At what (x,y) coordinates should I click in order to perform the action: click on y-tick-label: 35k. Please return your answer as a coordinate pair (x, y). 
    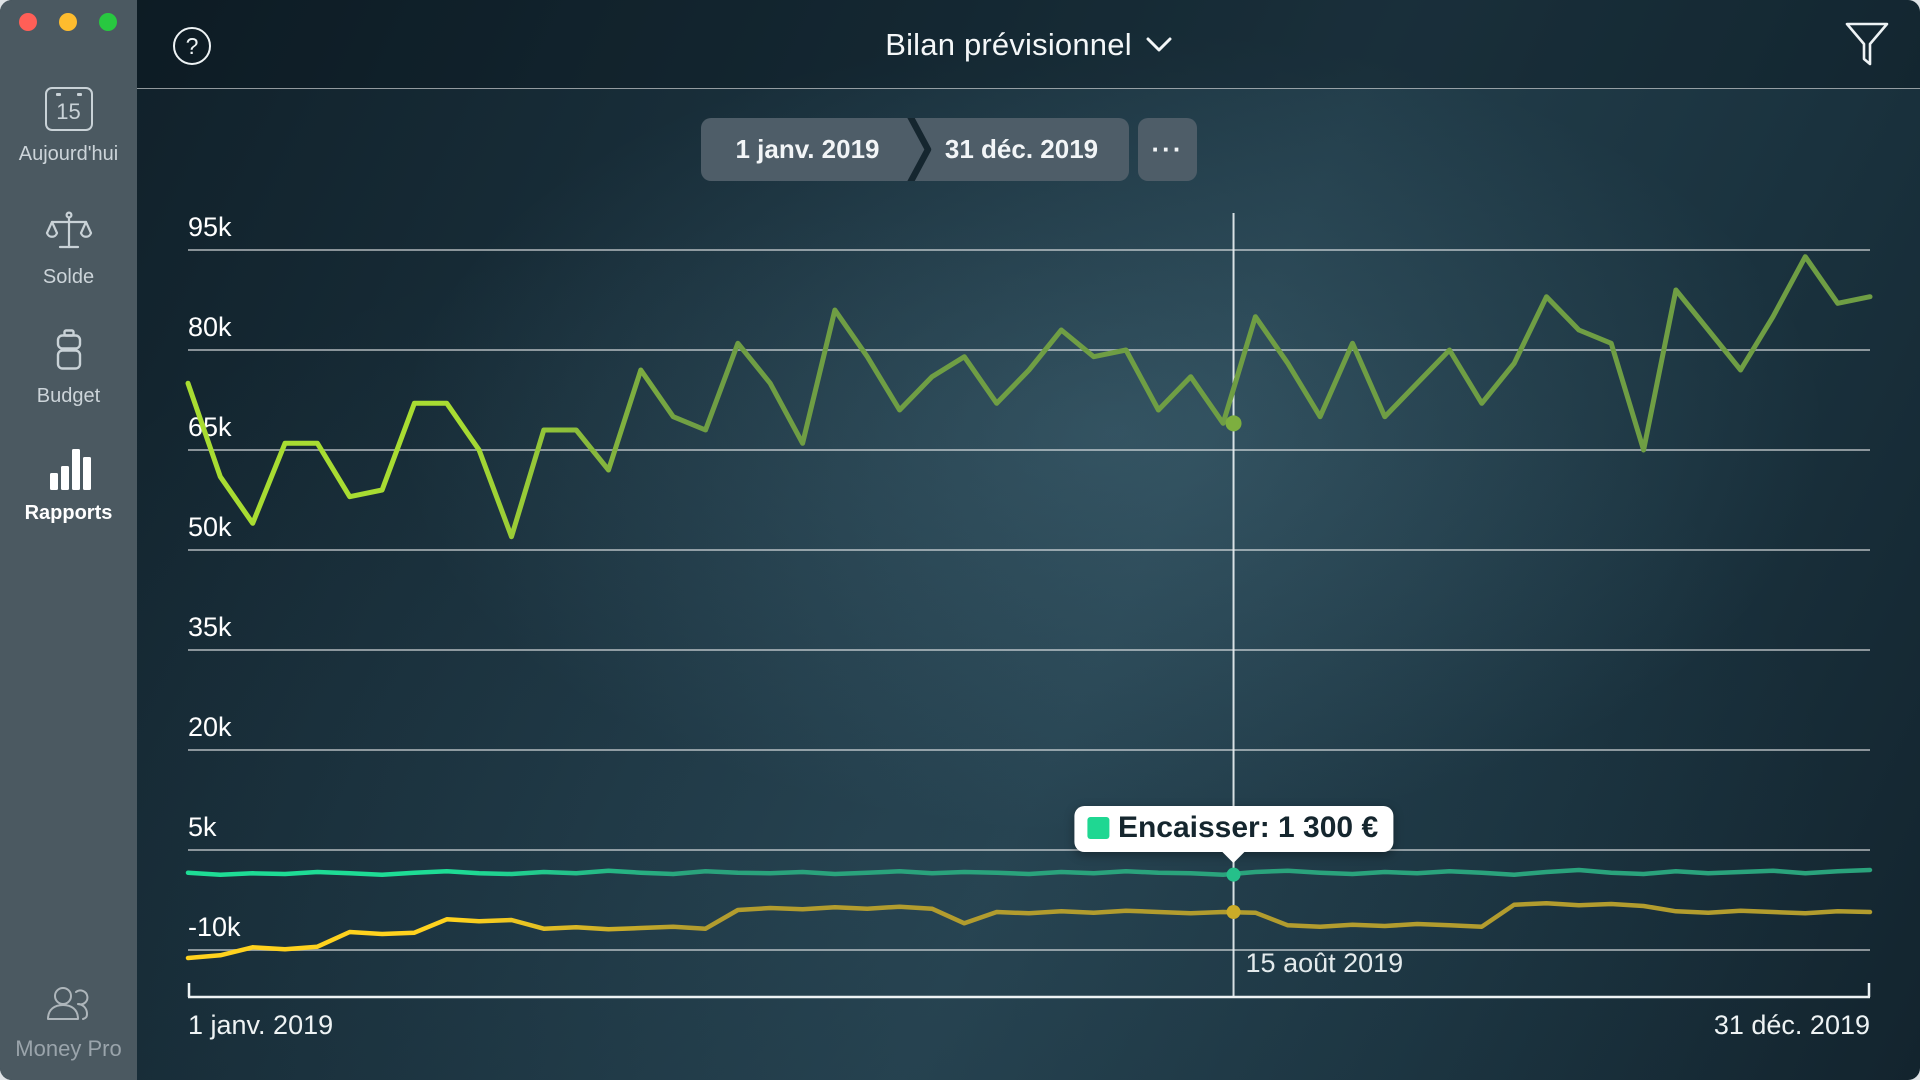
    Looking at the image, I should click on (210, 627).